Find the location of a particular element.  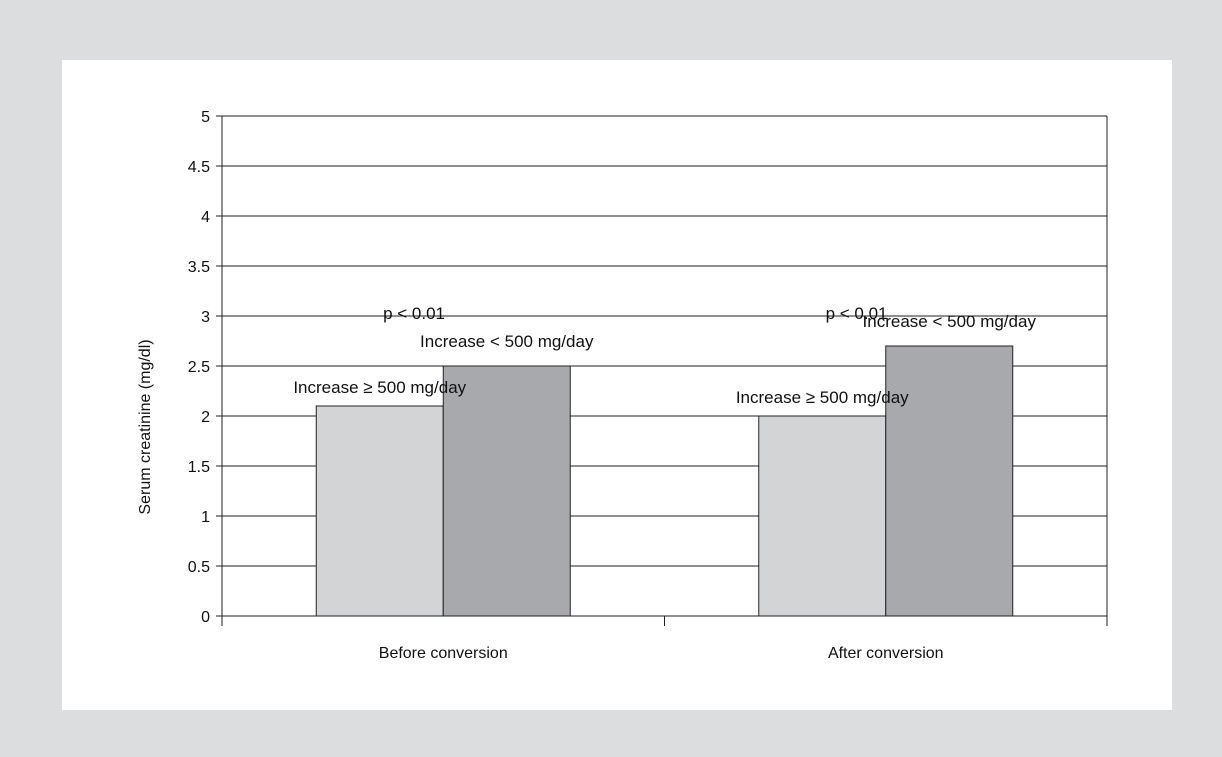

x-category-label: After conversion is located at coordinates (886, 653).